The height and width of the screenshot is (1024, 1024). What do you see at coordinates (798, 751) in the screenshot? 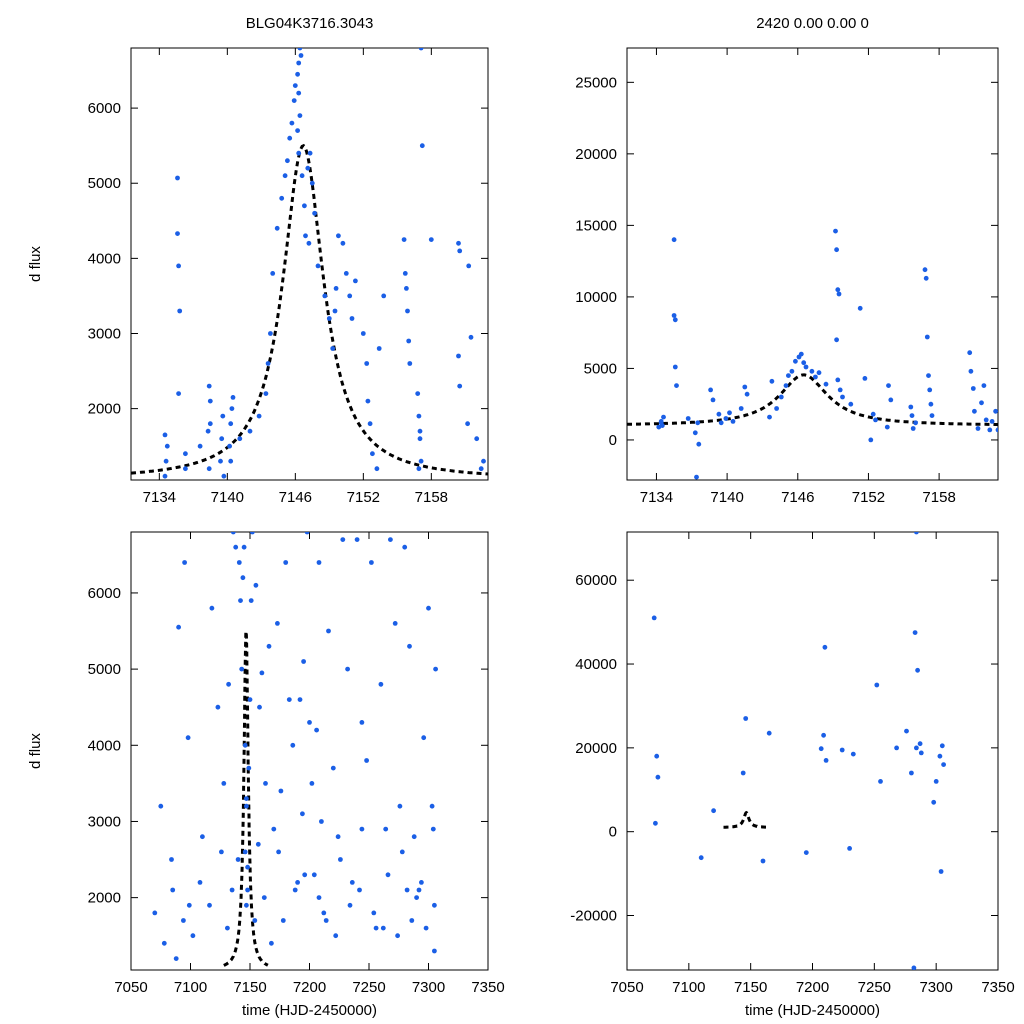
I see `plot-area` at bounding box center [798, 751].